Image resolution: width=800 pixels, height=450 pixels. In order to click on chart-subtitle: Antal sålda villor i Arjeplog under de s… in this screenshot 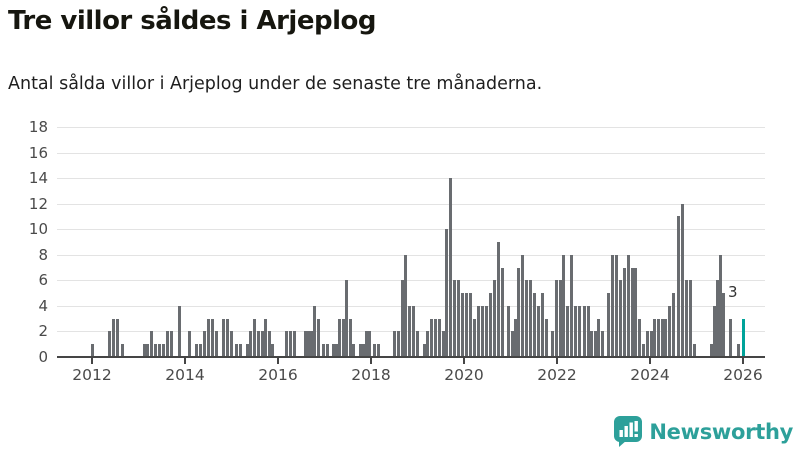, I will do `click(275, 84)`.